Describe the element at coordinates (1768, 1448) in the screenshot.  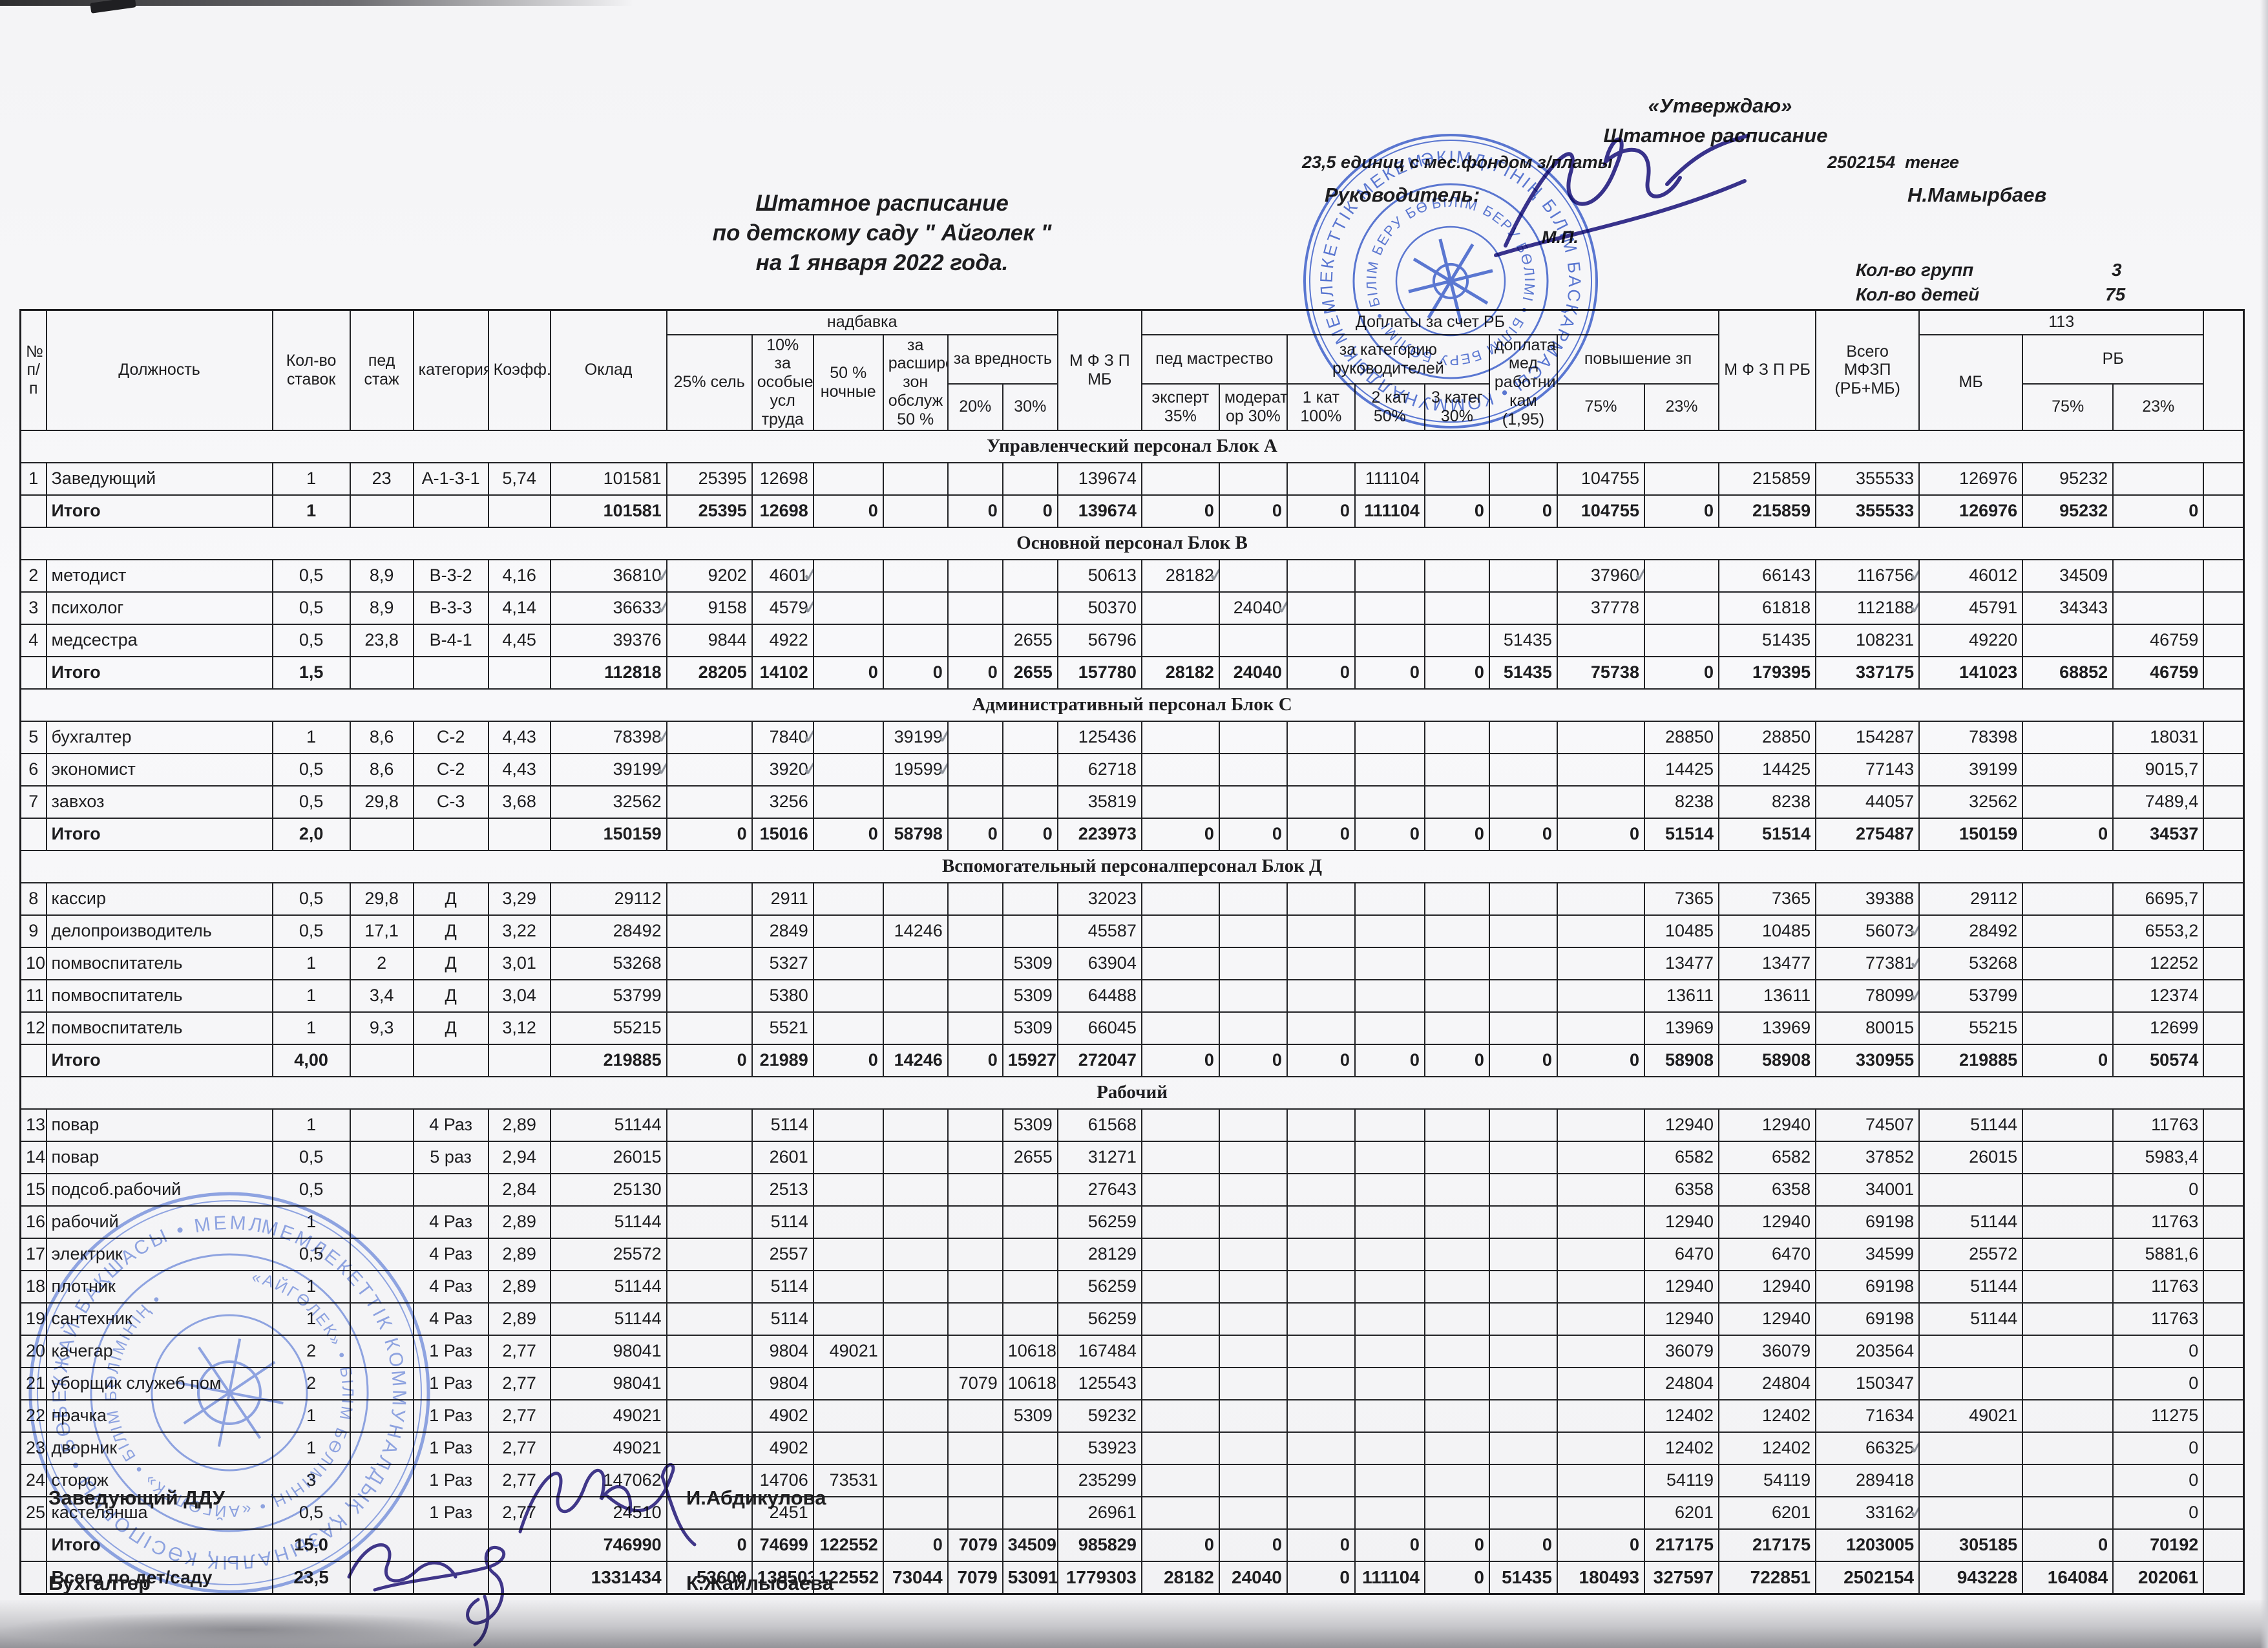
I see `table-cell: 12402` at that location.